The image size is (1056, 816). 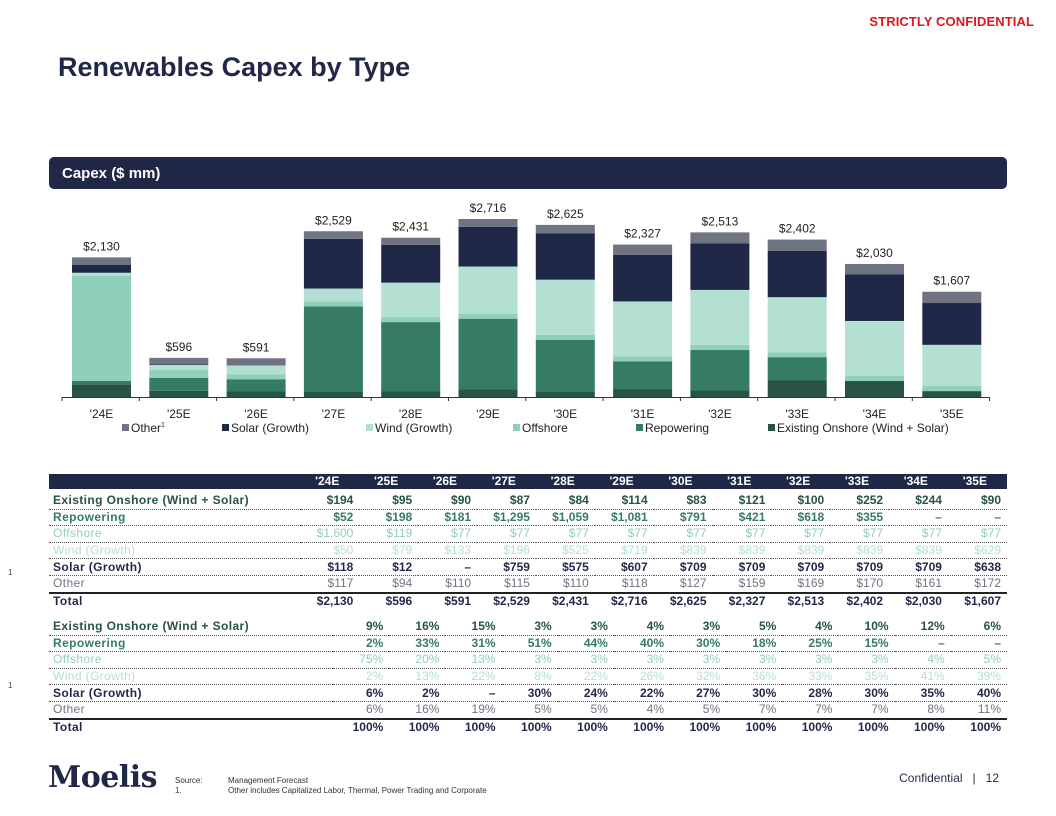 I want to click on row-label: Offshore, so click(x=175, y=534).